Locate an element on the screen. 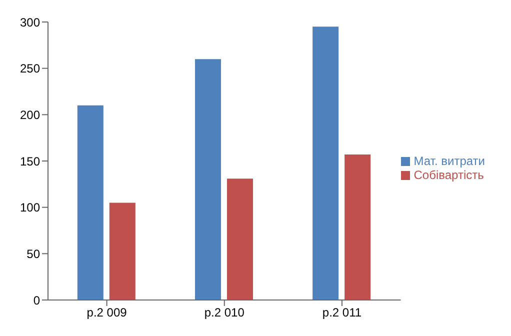  y-tick-label: 250 is located at coordinates (30, 69).